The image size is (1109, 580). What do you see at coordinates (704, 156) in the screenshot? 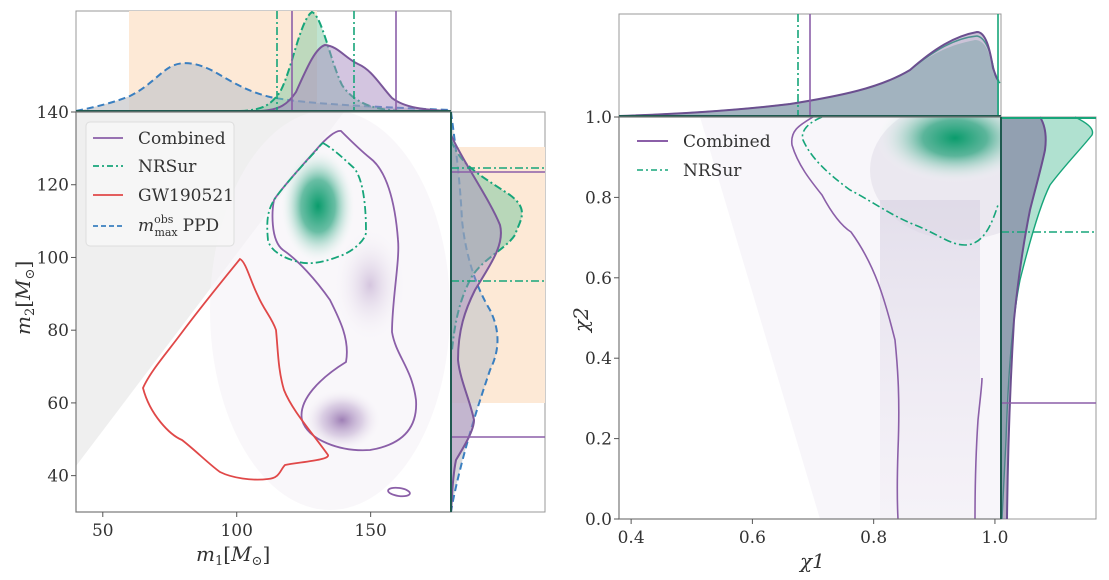
I see `right-legend: Combined NRSur` at bounding box center [704, 156].